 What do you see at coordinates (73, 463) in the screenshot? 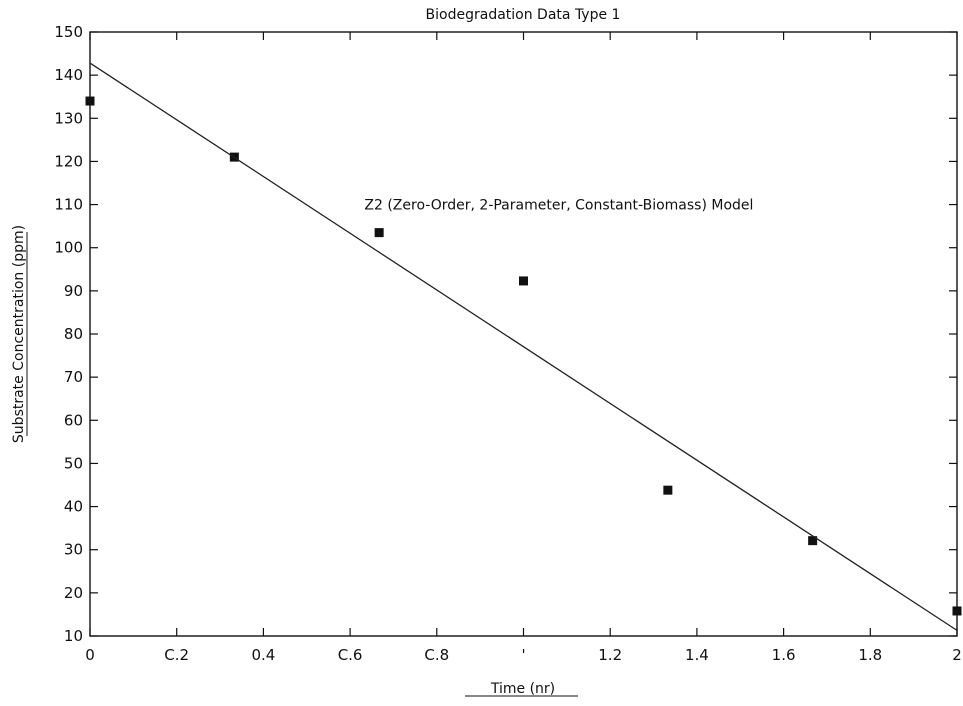
I see `y-tick-label: 50` at bounding box center [73, 463].